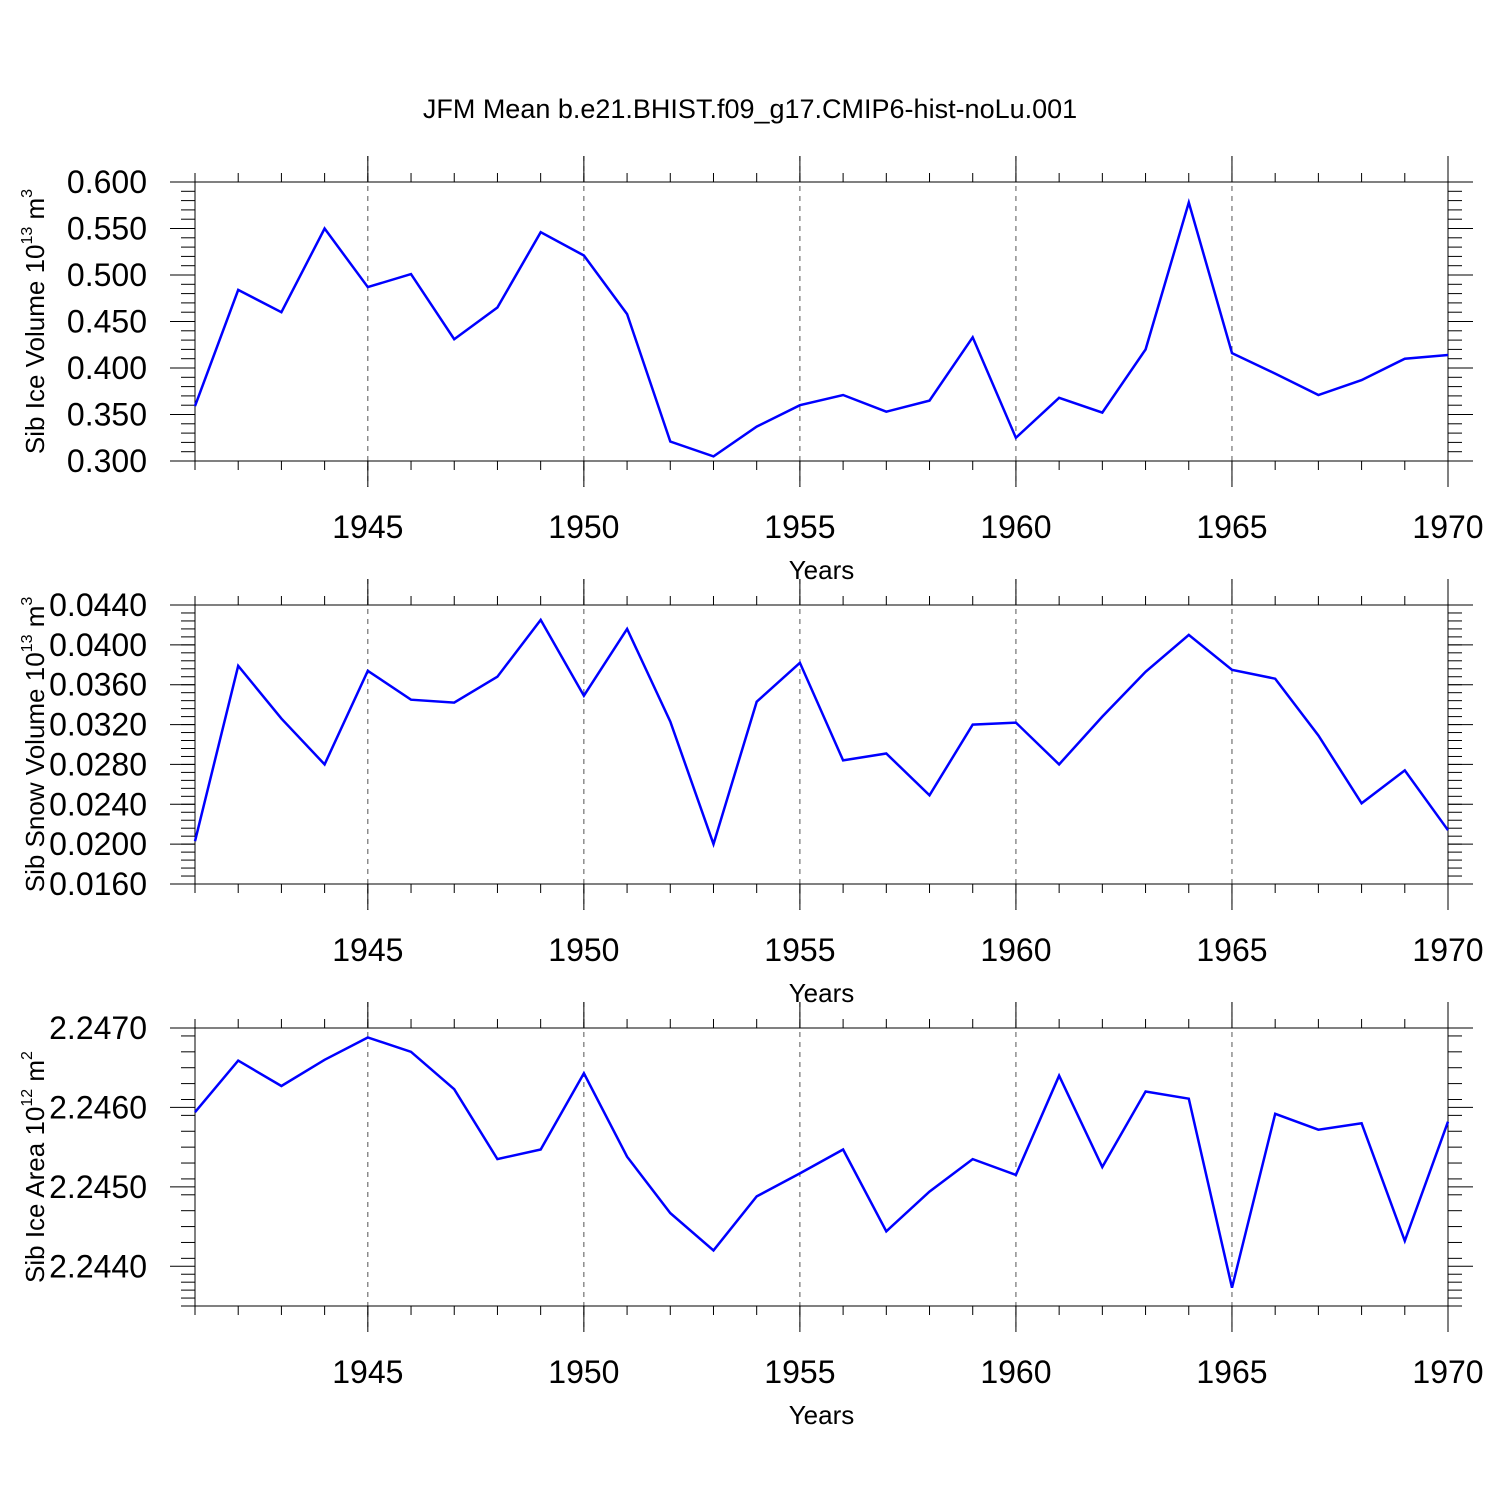  I want to click on snow-volume-x-tick-label: 1955, so click(799, 950).